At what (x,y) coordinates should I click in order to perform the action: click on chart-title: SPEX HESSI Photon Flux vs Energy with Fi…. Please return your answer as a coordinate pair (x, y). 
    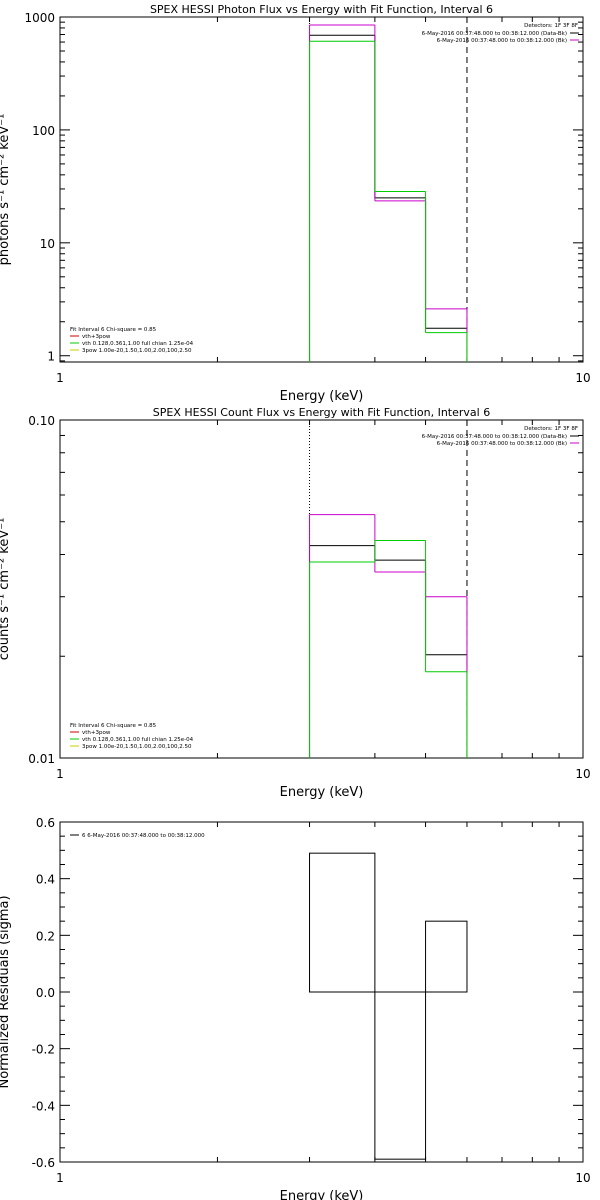
    Looking at the image, I should click on (321, 9).